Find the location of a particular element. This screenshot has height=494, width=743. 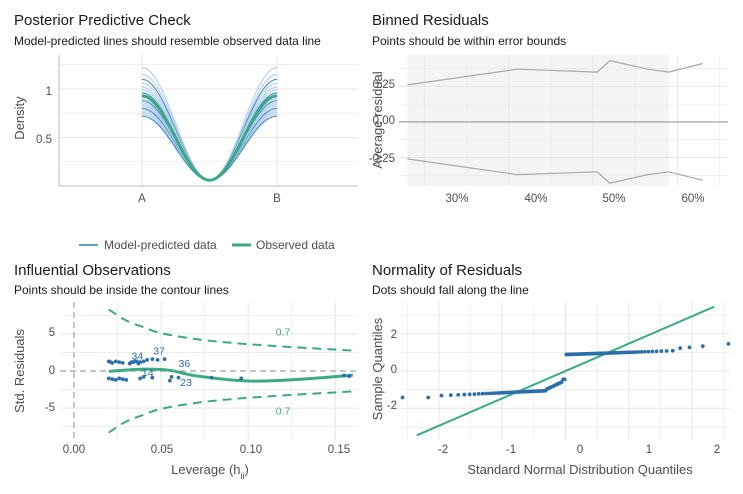

influence-point-label: 14 is located at coordinates (148, 373).